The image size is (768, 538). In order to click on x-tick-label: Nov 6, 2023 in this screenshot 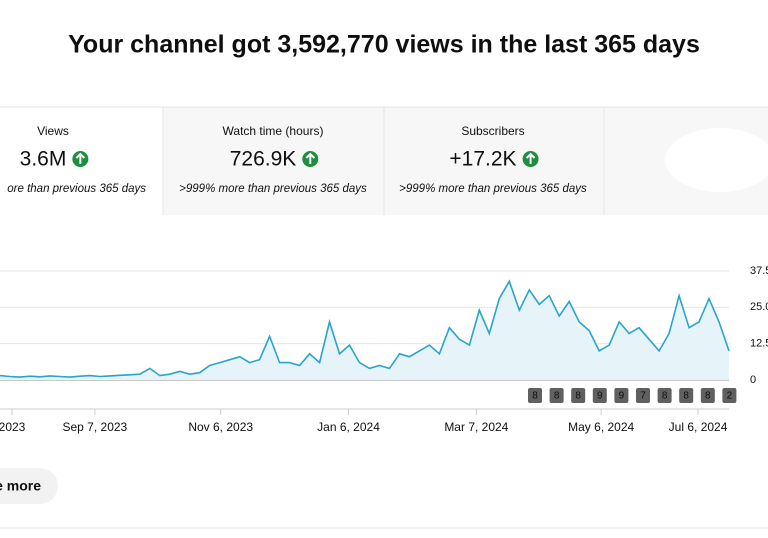, I will do `click(220, 427)`.